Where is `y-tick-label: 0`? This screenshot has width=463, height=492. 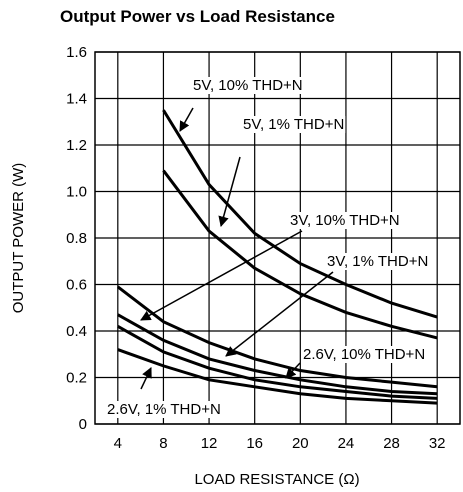
y-tick-label: 0 is located at coordinates (83, 424).